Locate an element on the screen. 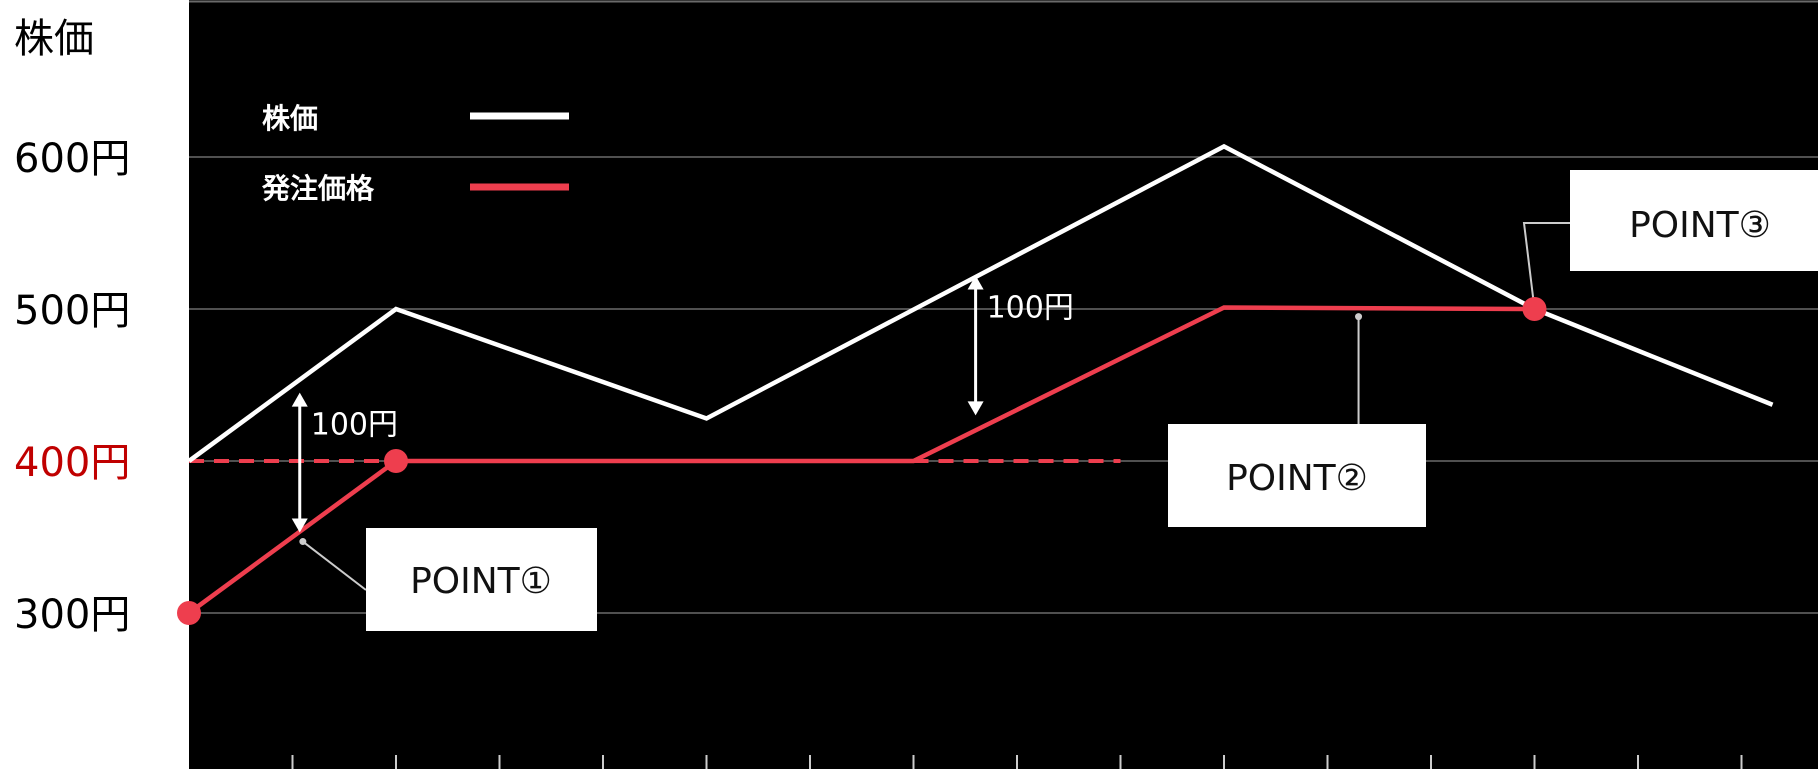  legend-label-stock: 株価 is located at coordinates (290, 118).